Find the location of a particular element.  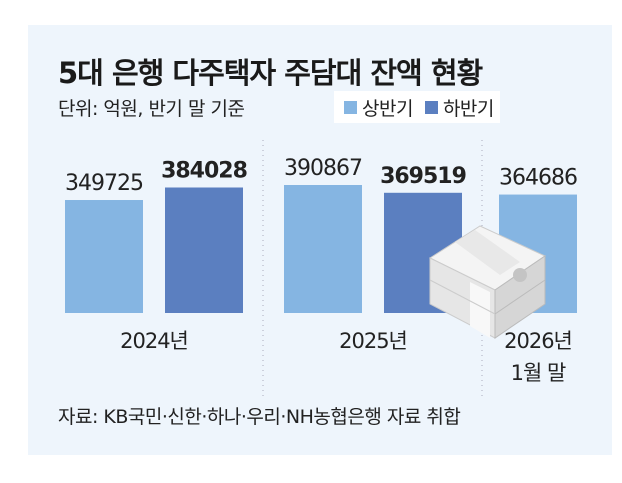

legend: 상반기 하반기 is located at coordinates (417, 107).